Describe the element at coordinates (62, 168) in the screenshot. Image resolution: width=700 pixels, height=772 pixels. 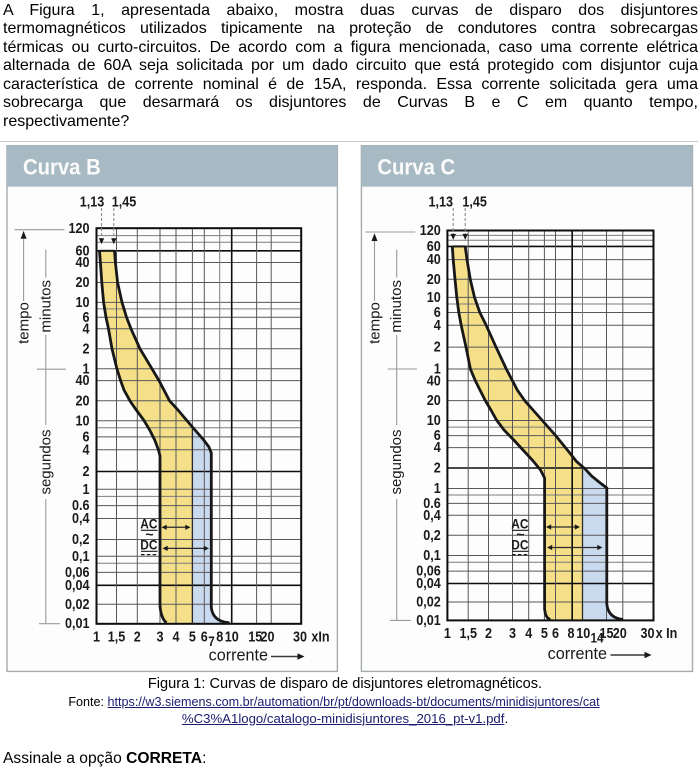
I see `svg-text: Curva B` at that location.